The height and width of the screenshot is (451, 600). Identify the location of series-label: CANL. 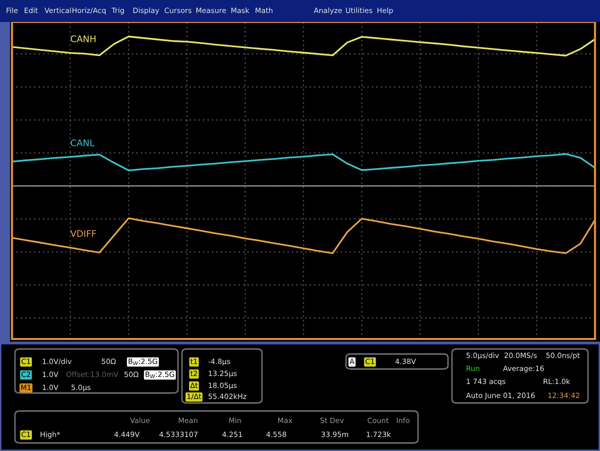
(82, 142).